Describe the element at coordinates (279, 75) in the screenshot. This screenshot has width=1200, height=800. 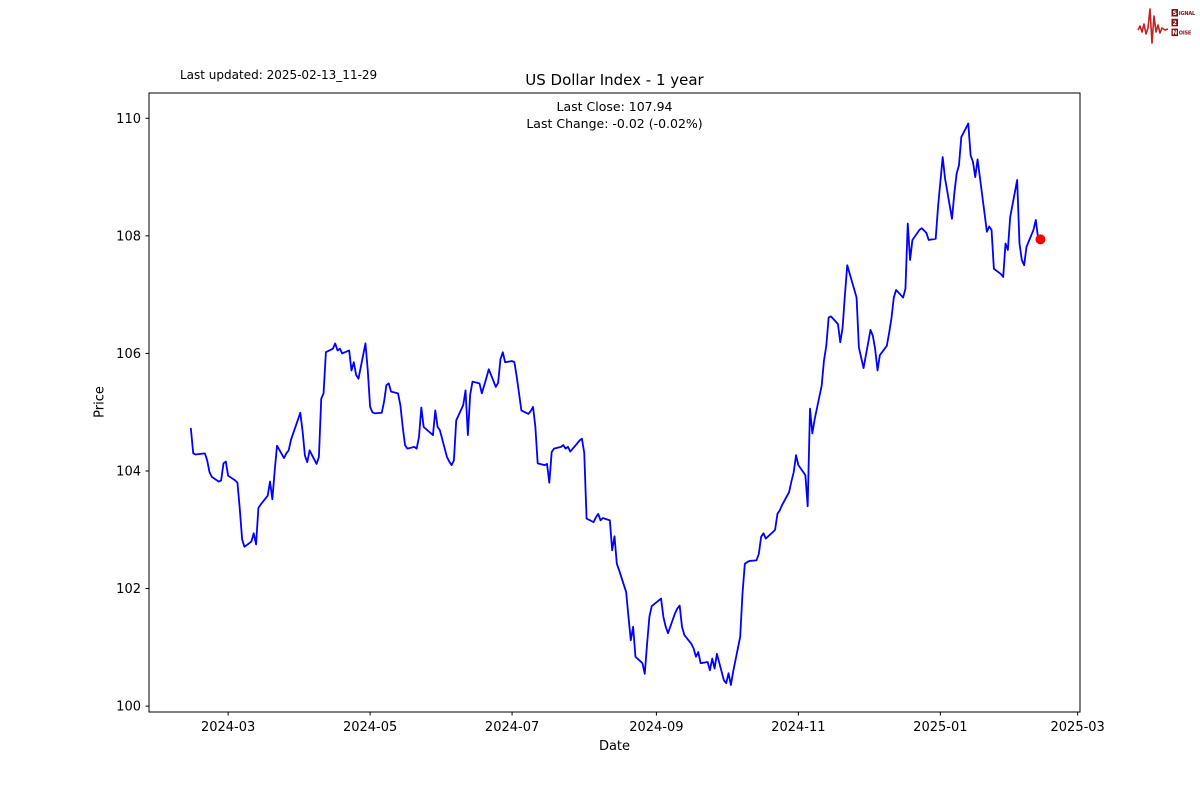
I see `last-updated-text: Last updated: 2025-02-13_11-29` at that location.